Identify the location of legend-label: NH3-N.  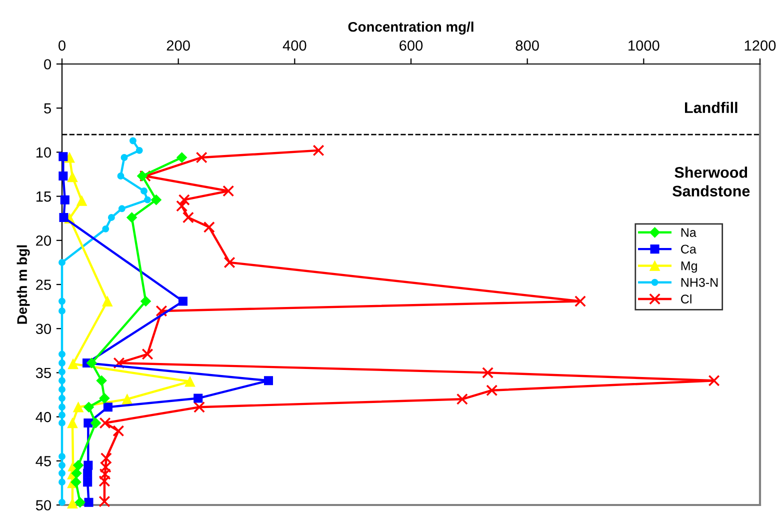
(699, 282).